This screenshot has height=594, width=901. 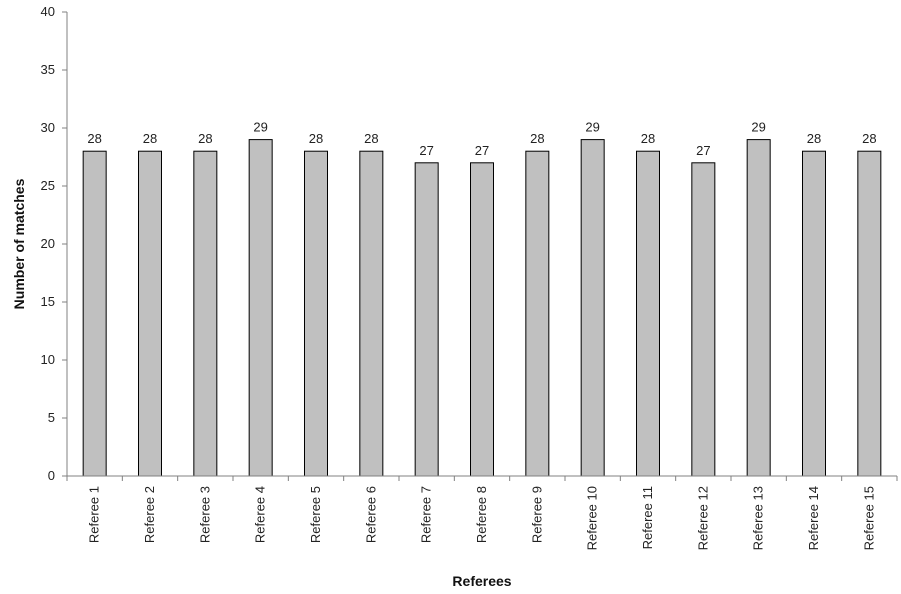 I want to click on y-tick-label: 20, so click(x=48, y=243).